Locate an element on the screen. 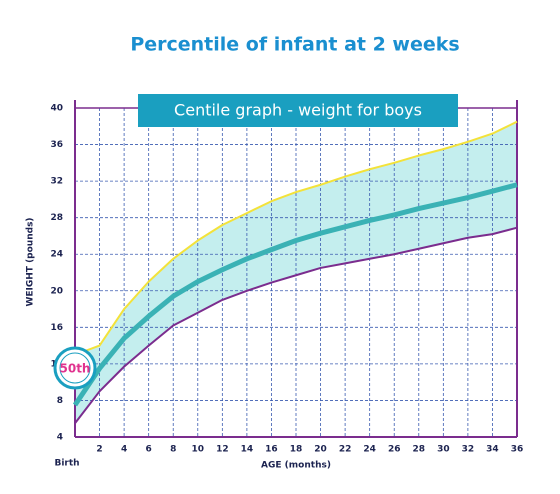  x-tick-label: 6 is located at coordinates (149, 450).